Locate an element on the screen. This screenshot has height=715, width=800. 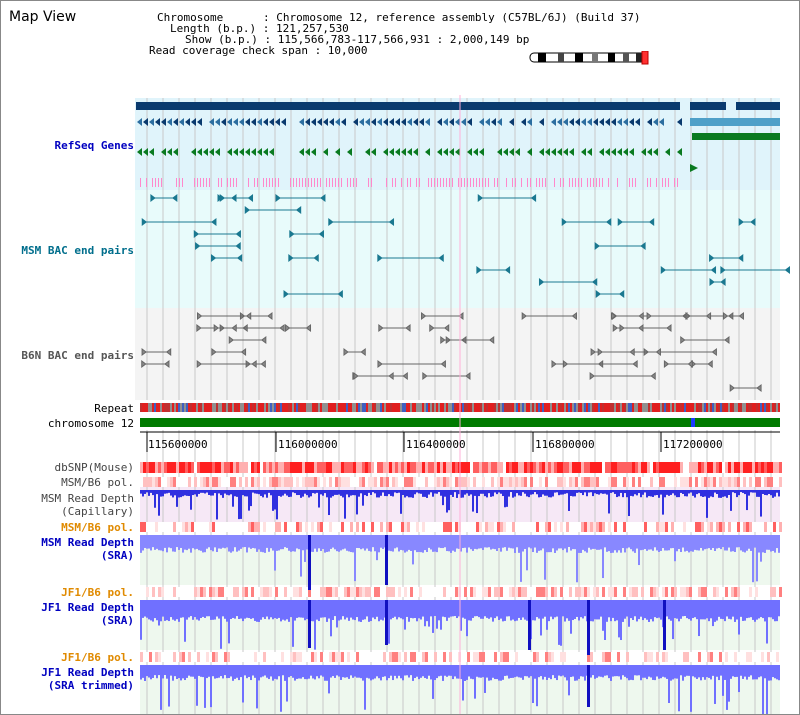
dbsnp-track is located at coordinates (461, 467).